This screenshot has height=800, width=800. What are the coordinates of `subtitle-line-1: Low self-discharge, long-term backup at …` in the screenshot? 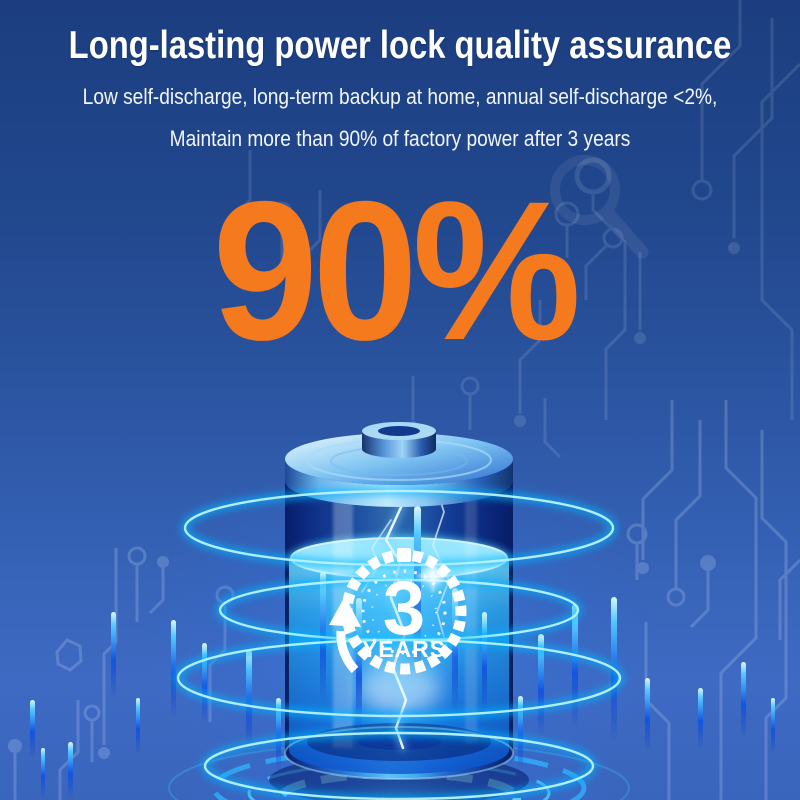 It's located at (400, 96).